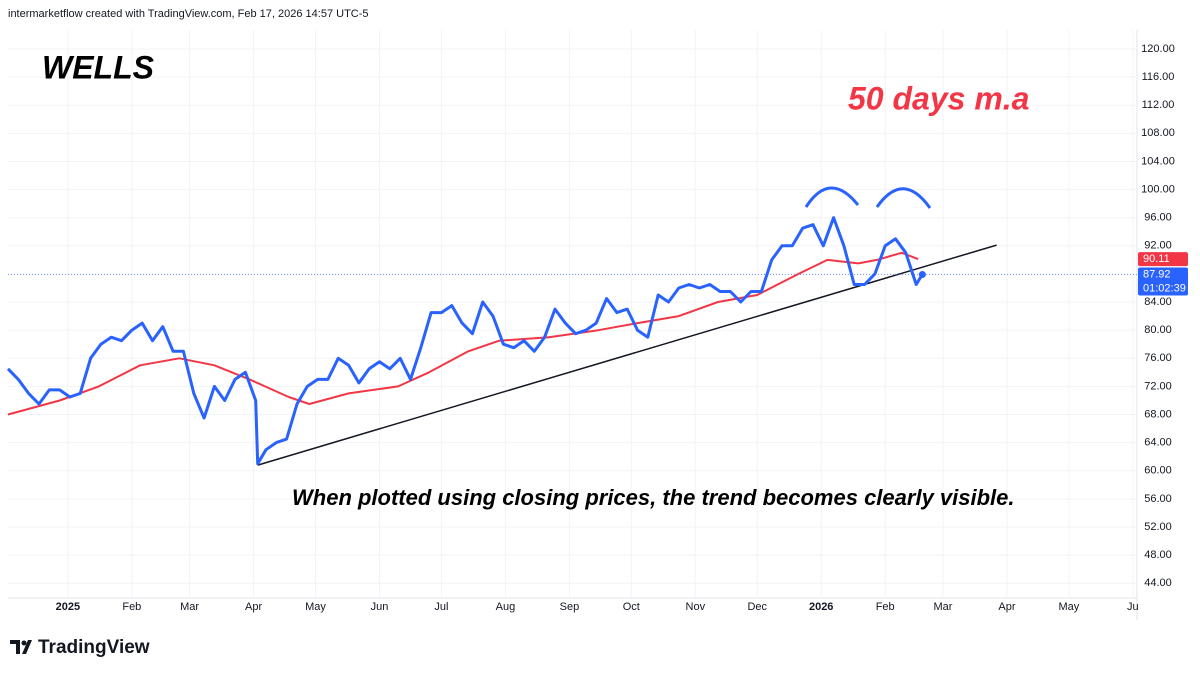 The width and height of the screenshot is (1200, 675). Describe the element at coordinates (1158, 358) in the screenshot. I see `y-tick-label: 76.00` at that location.